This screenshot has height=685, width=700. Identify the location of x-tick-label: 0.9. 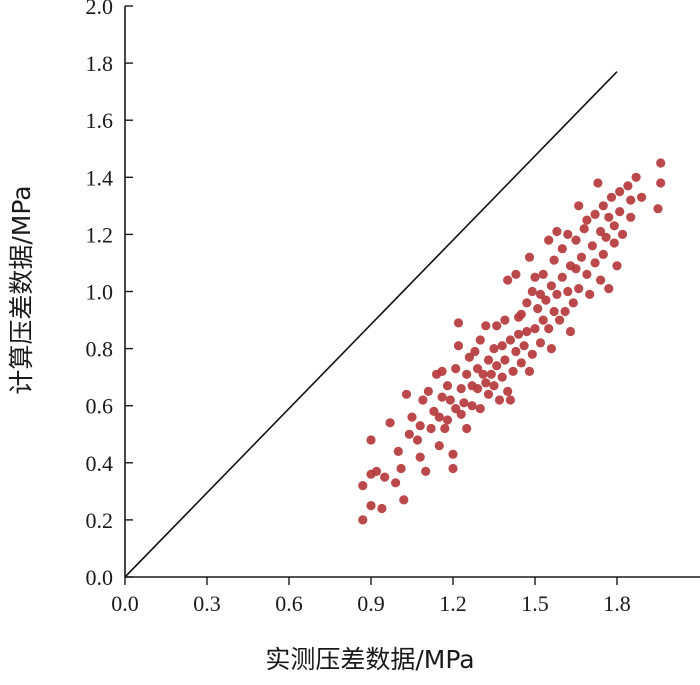
(371, 603).